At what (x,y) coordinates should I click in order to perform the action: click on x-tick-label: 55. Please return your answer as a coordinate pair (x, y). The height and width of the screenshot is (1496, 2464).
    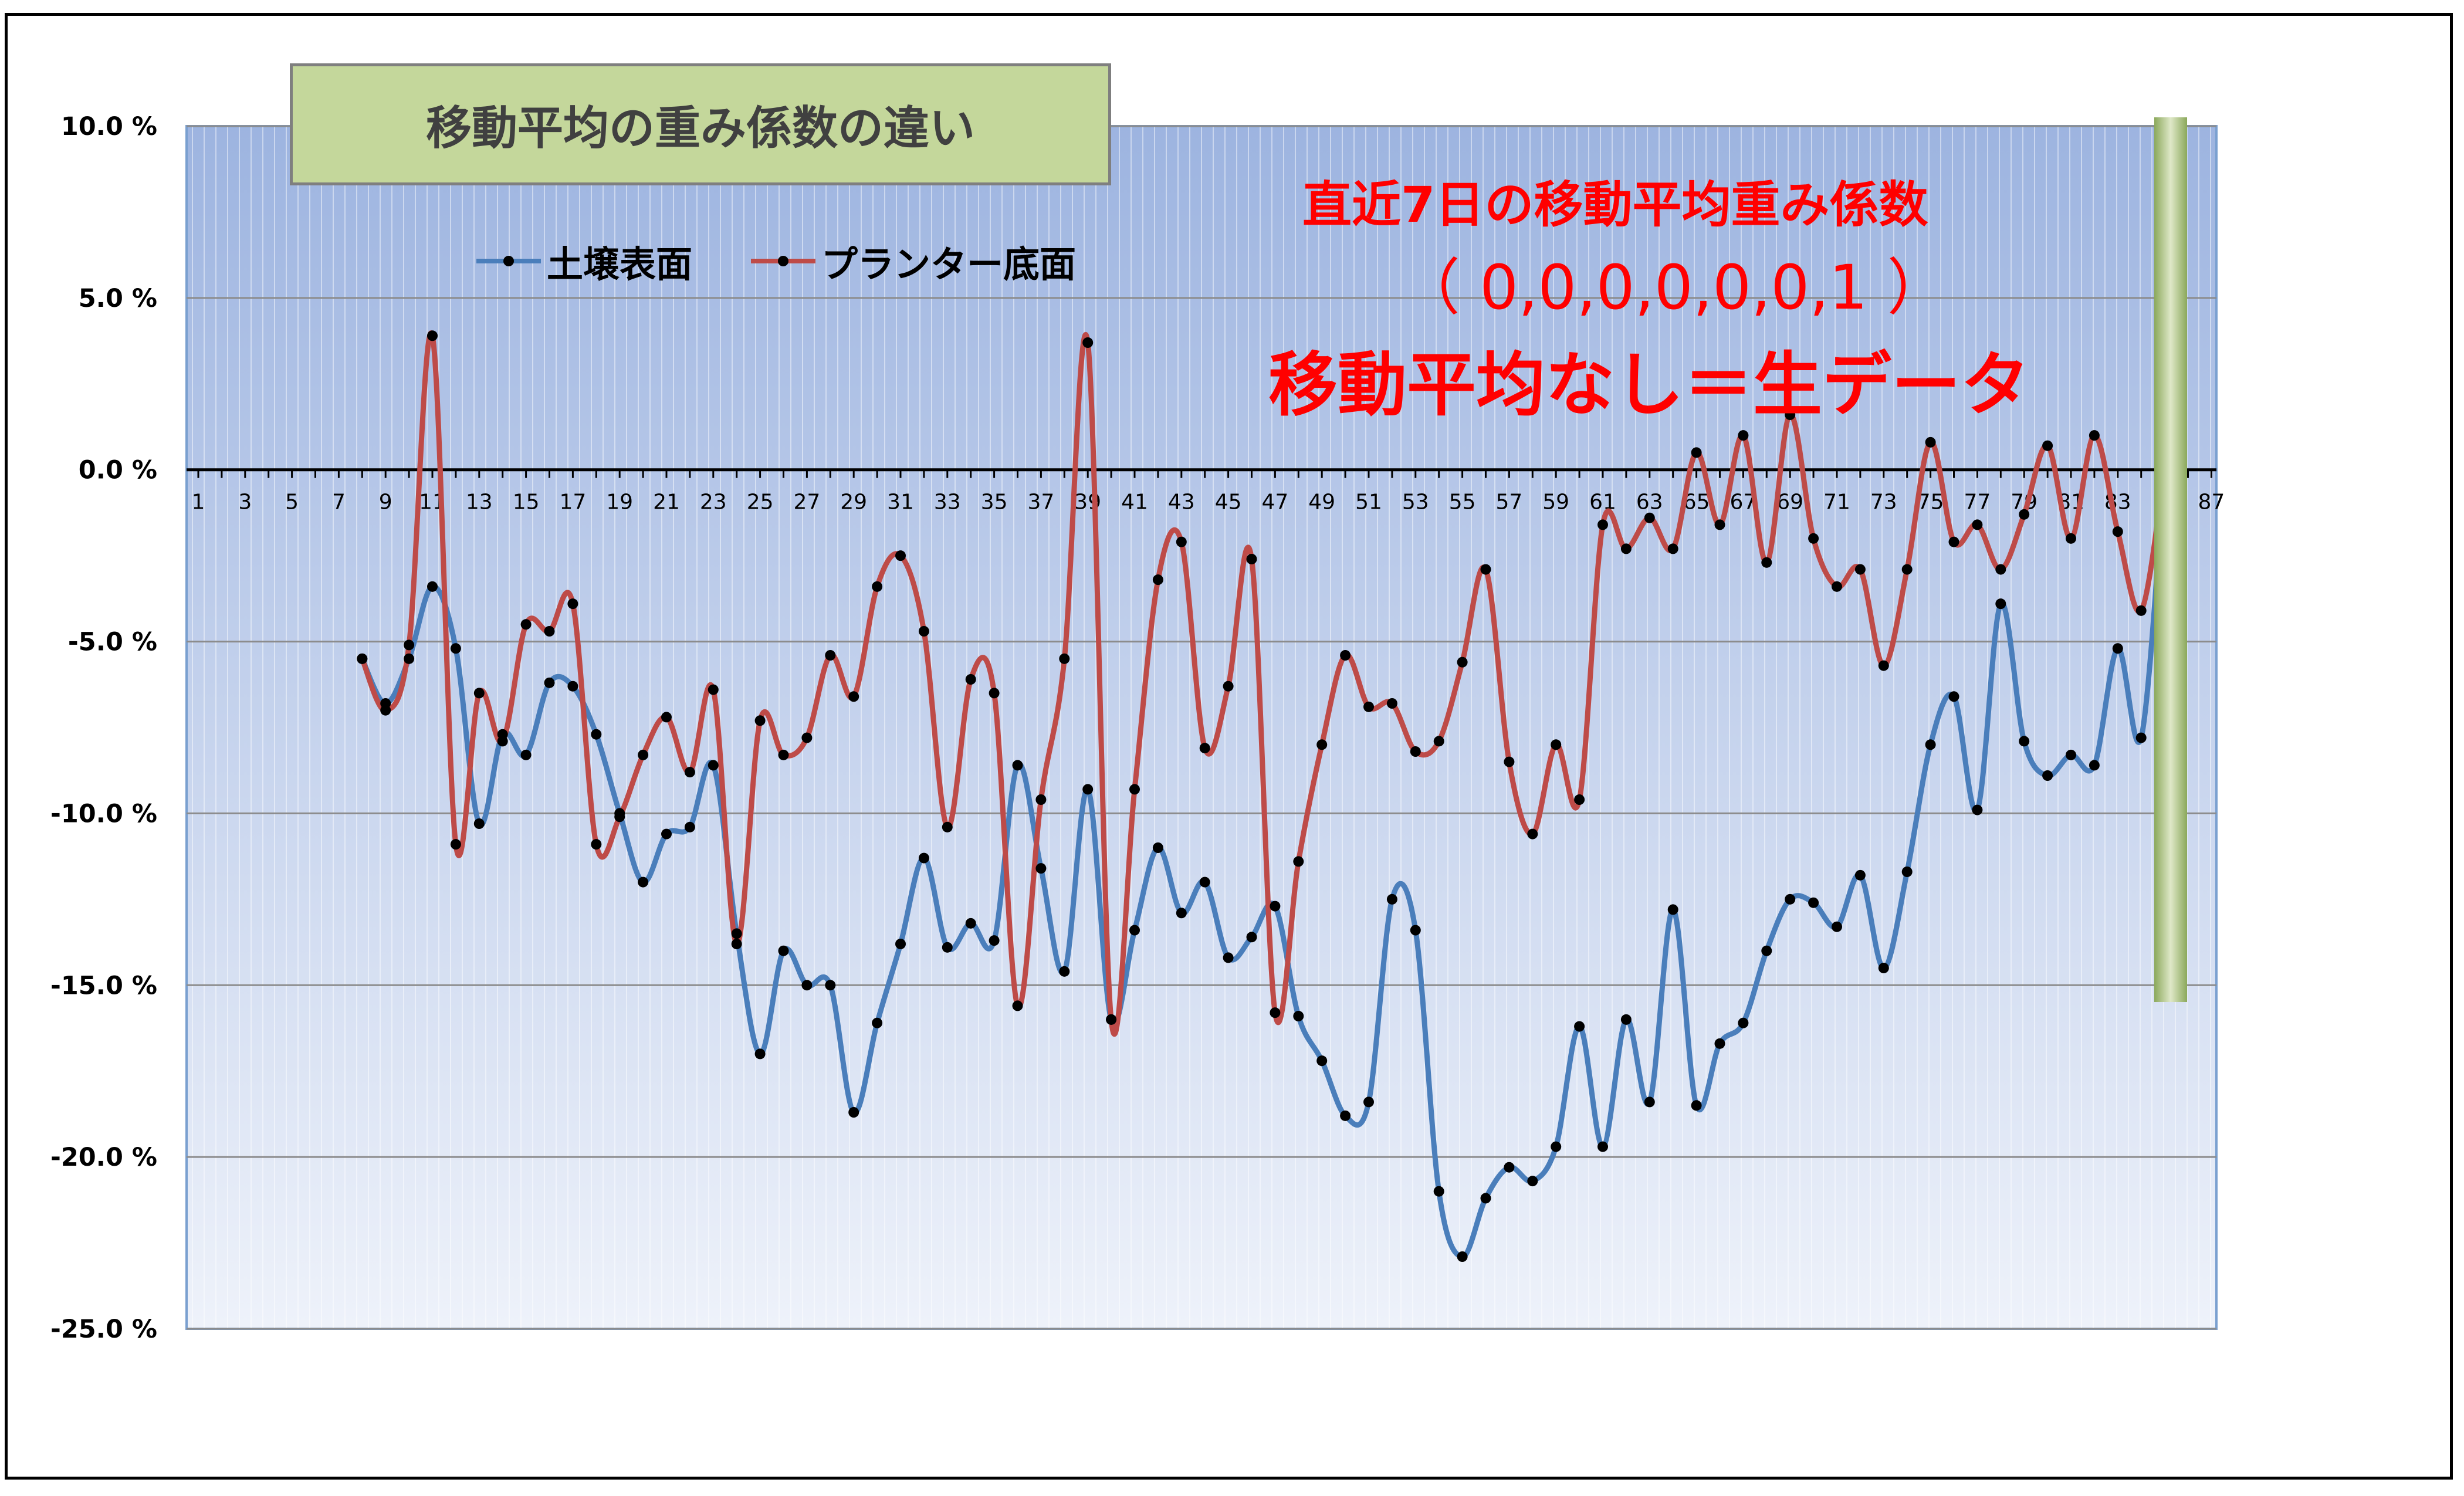
    Looking at the image, I should click on (1463, 502).